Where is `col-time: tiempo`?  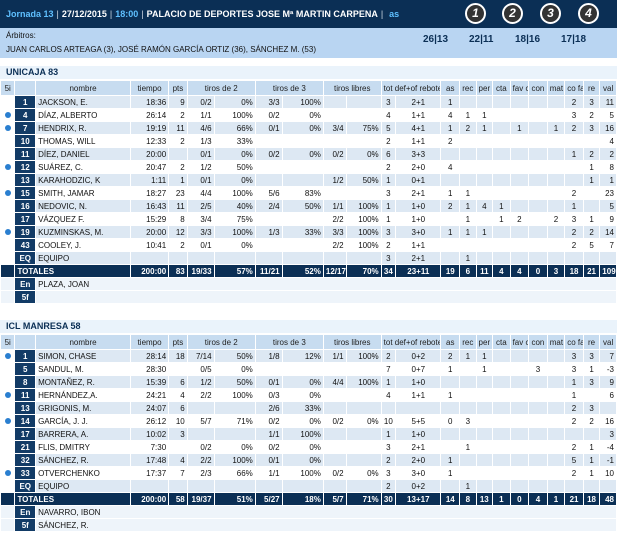
col-time: tiempo is located at coordinates (149, 88).